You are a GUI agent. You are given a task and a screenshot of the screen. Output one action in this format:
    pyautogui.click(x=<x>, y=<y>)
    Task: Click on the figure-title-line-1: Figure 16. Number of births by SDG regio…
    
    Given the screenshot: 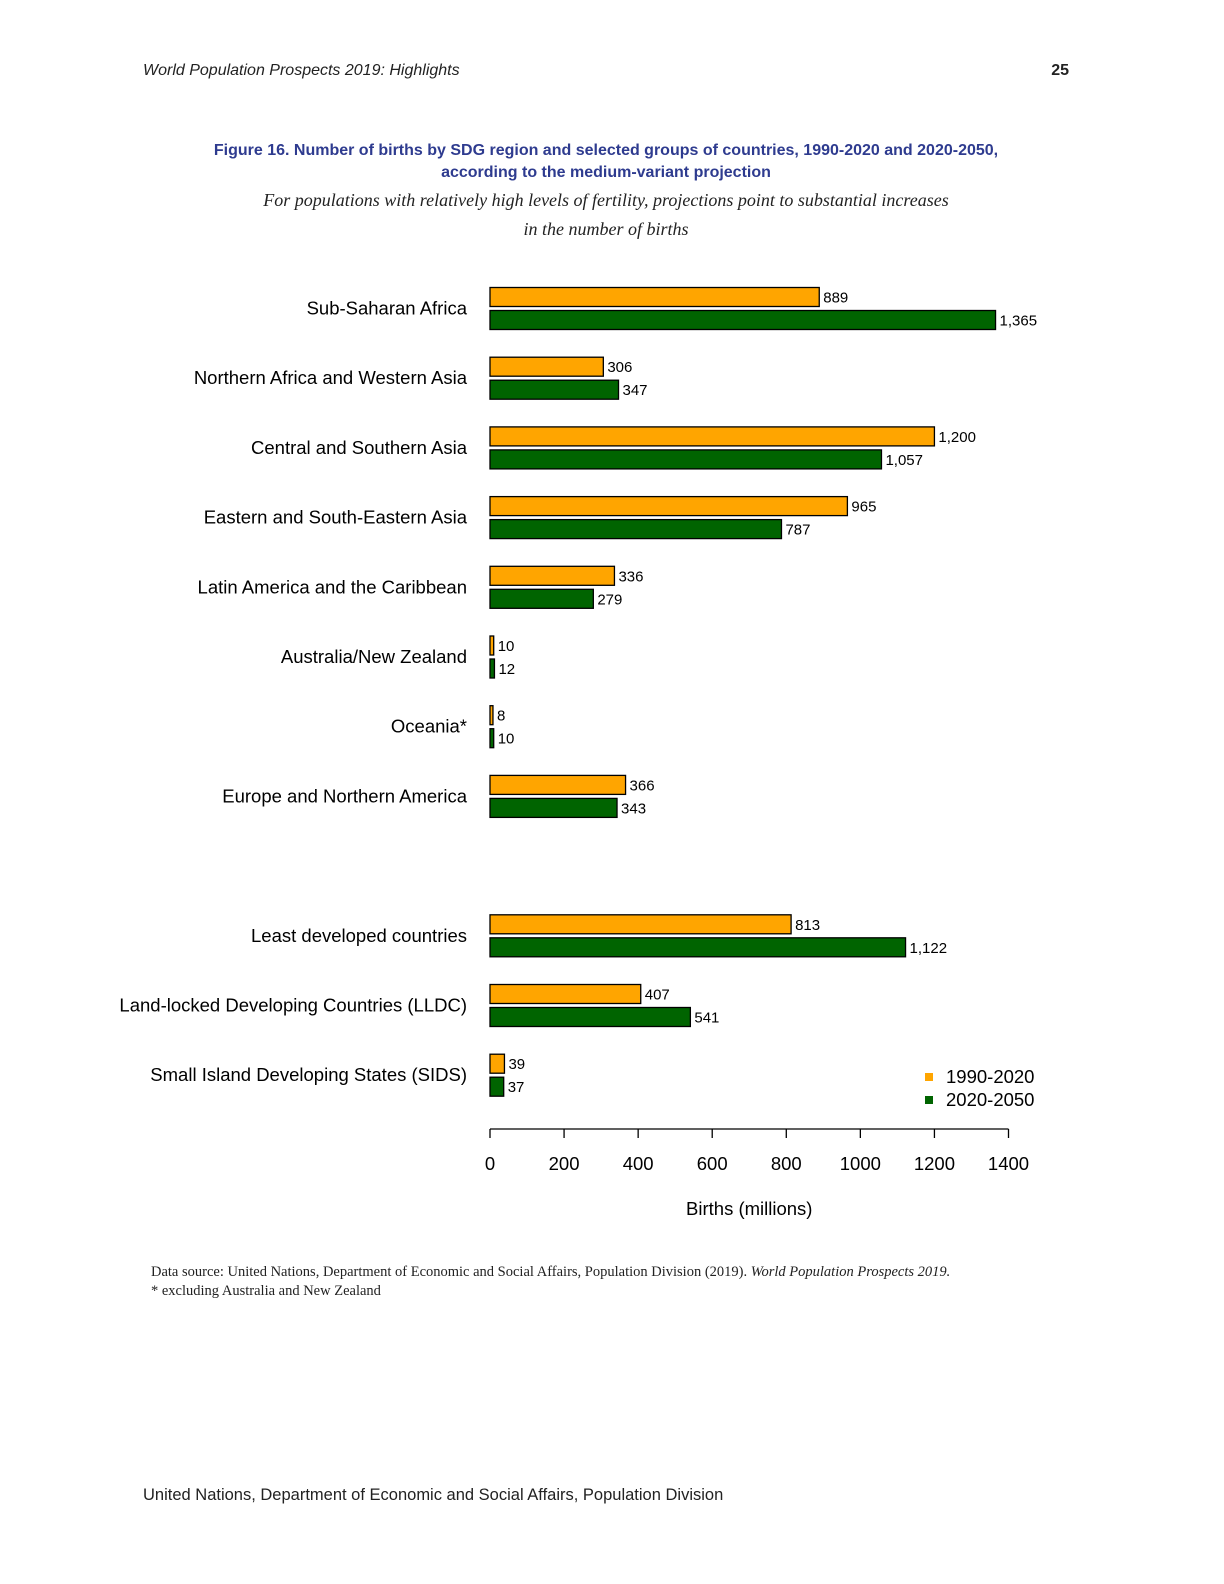 What is the action you would take?
    pyautogui.click(x=606, y=150)
    